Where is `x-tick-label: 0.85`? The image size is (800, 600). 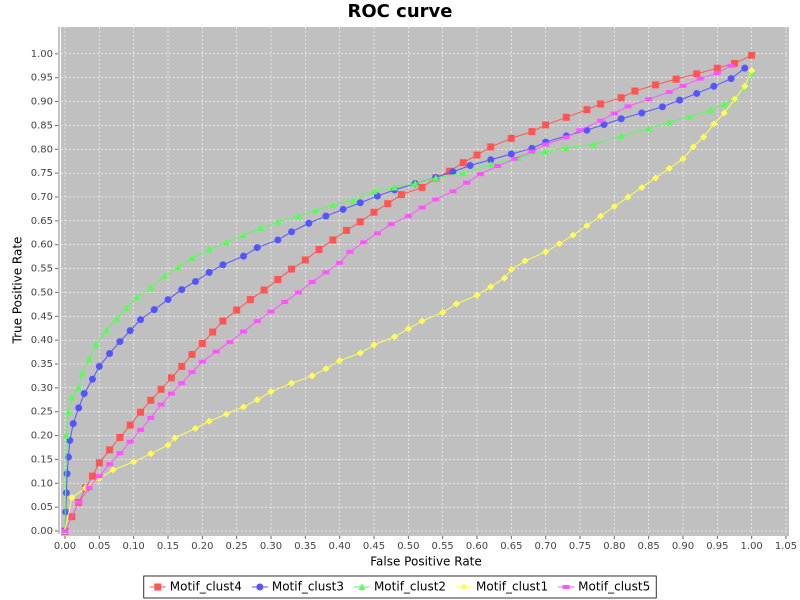
x-tick-label: 0.85 is located at coordinates (649, 546).